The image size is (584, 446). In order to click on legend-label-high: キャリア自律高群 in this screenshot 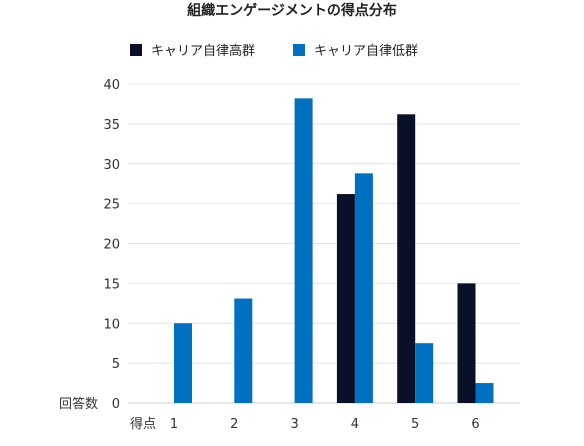, I will do `click(203, 51)`.